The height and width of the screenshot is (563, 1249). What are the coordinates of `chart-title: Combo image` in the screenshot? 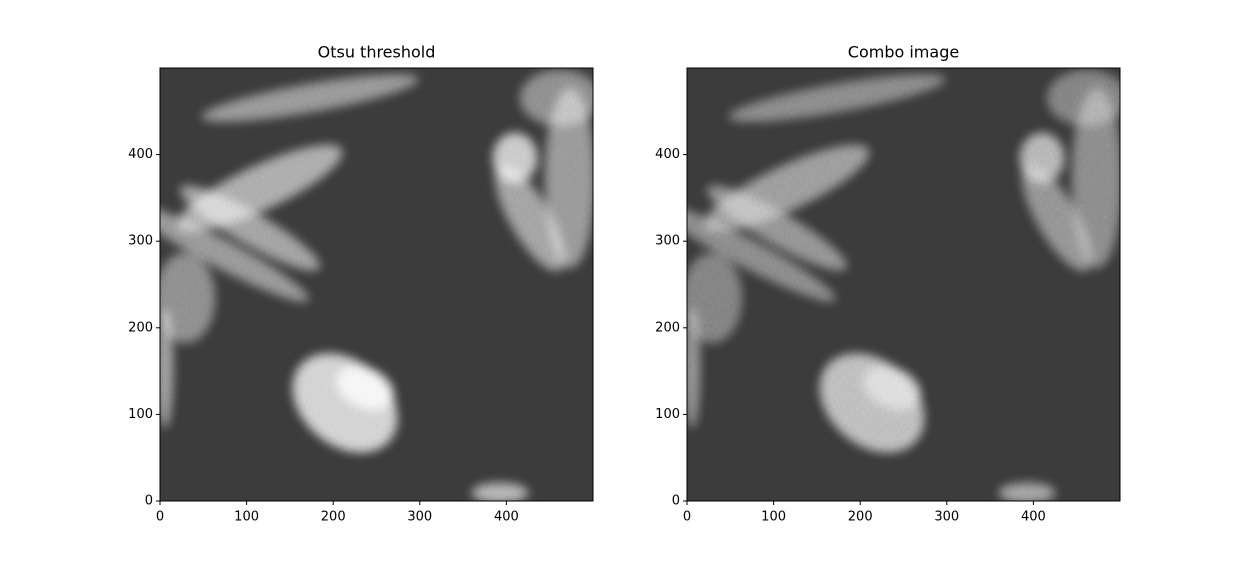 It's located at (903, 52).